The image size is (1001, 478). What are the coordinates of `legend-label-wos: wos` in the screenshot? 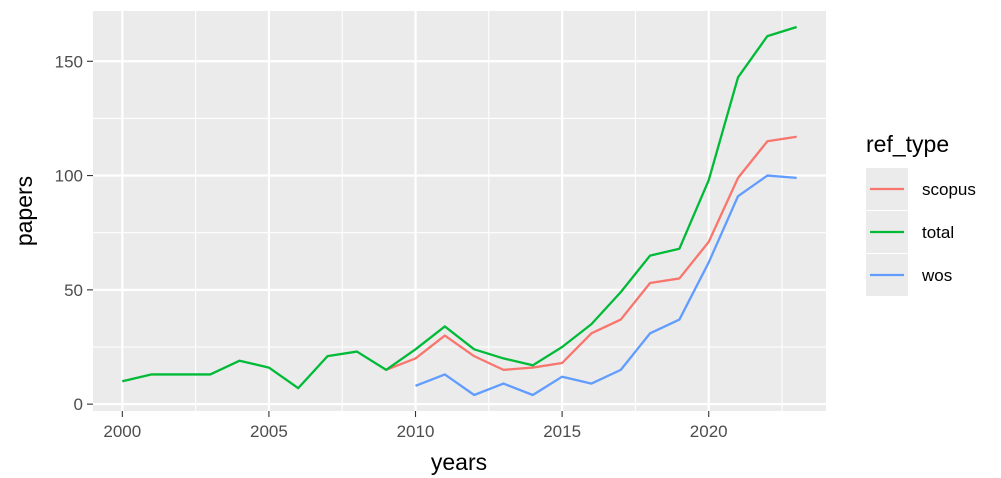 It's located at (936, 275).